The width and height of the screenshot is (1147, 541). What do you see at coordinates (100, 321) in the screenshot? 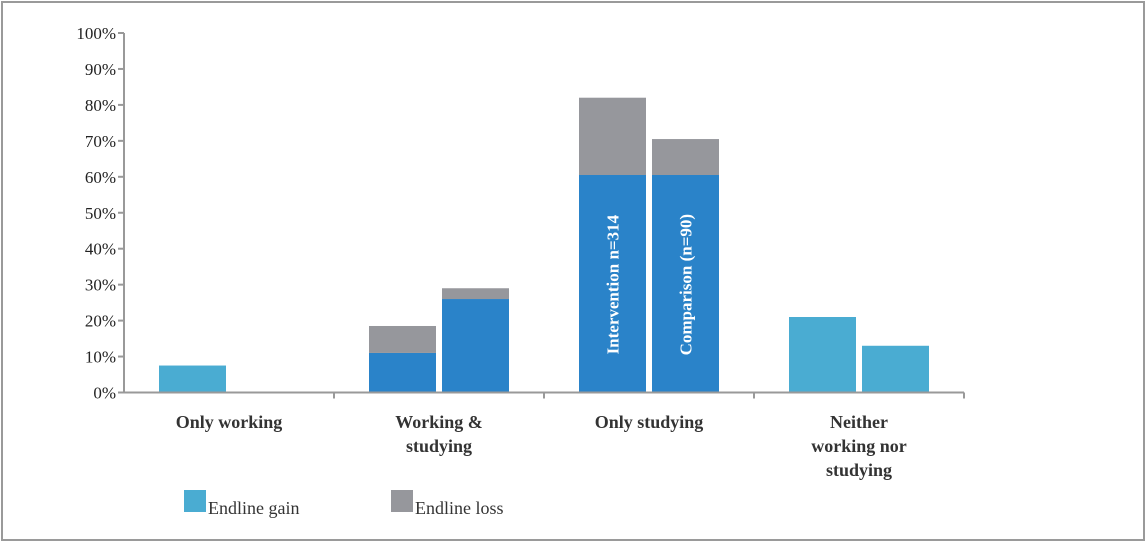
I see `y-tick-label: 20%` at bounding box center [100, 321].